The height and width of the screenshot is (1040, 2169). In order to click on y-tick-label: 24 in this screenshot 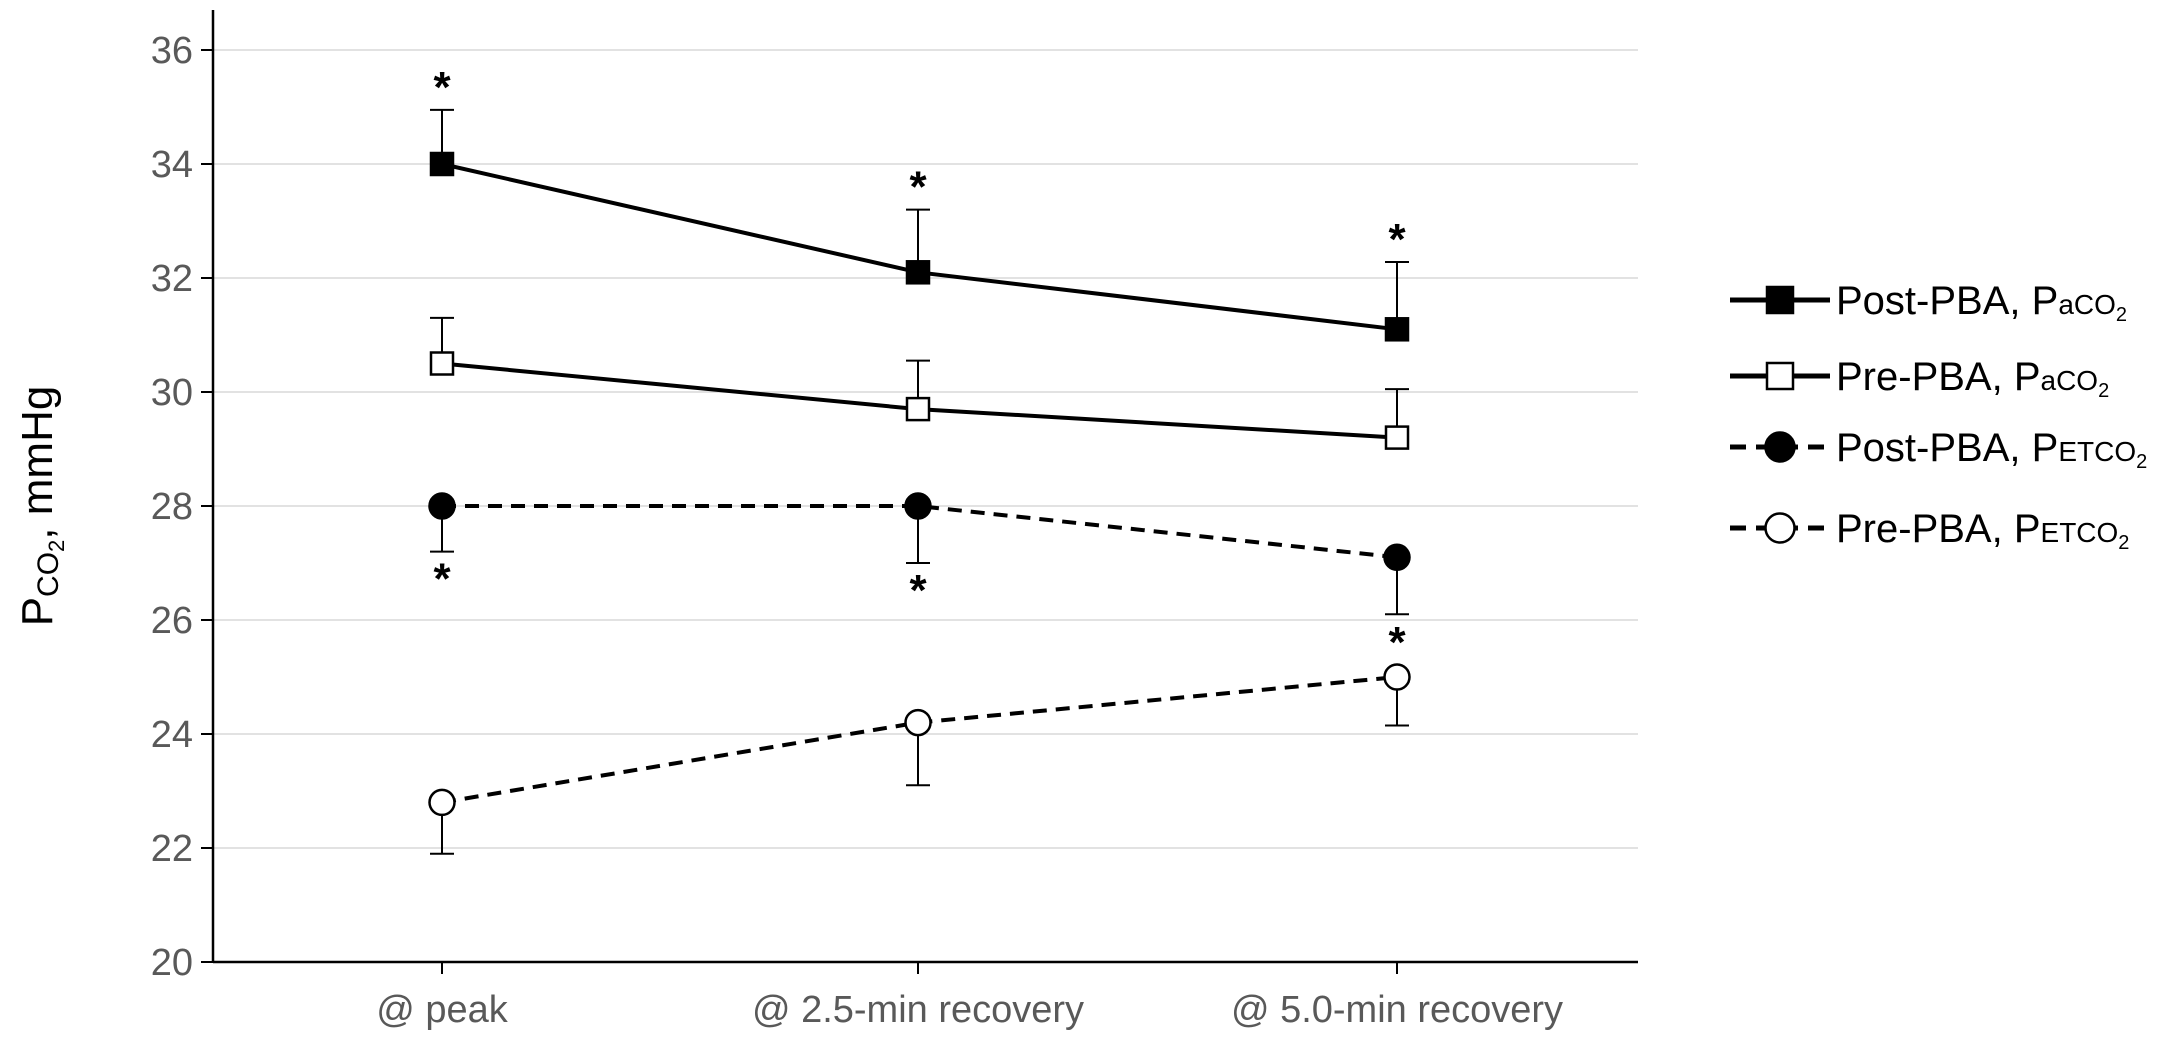, I will do `click(172, 735)`.